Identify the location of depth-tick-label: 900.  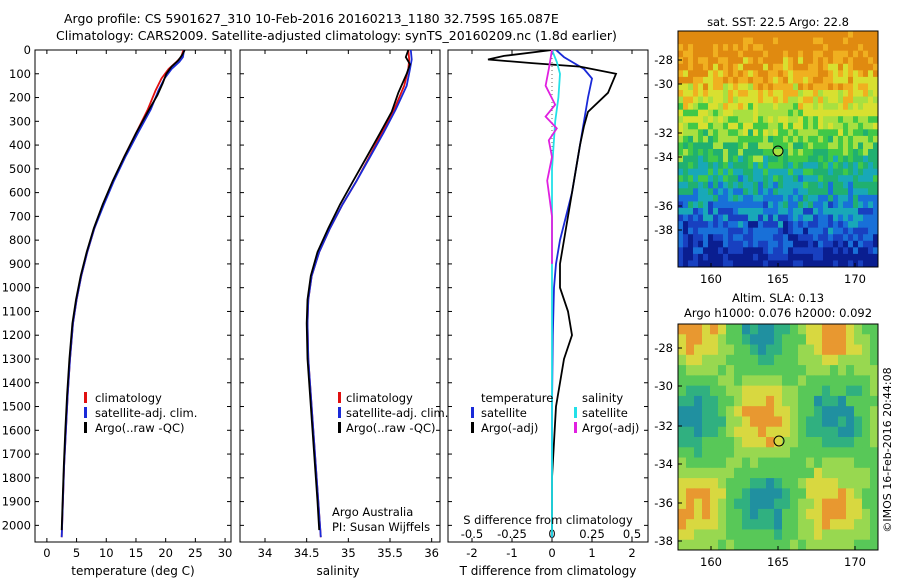
(20, 264).